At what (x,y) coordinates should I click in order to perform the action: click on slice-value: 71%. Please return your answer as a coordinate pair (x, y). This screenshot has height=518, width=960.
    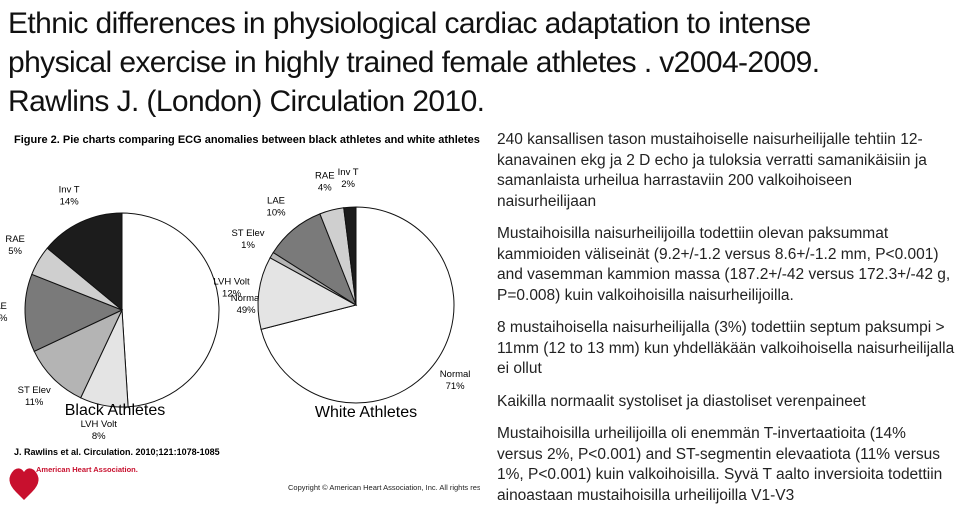
    Looking at the image, I should click on (456, 386).